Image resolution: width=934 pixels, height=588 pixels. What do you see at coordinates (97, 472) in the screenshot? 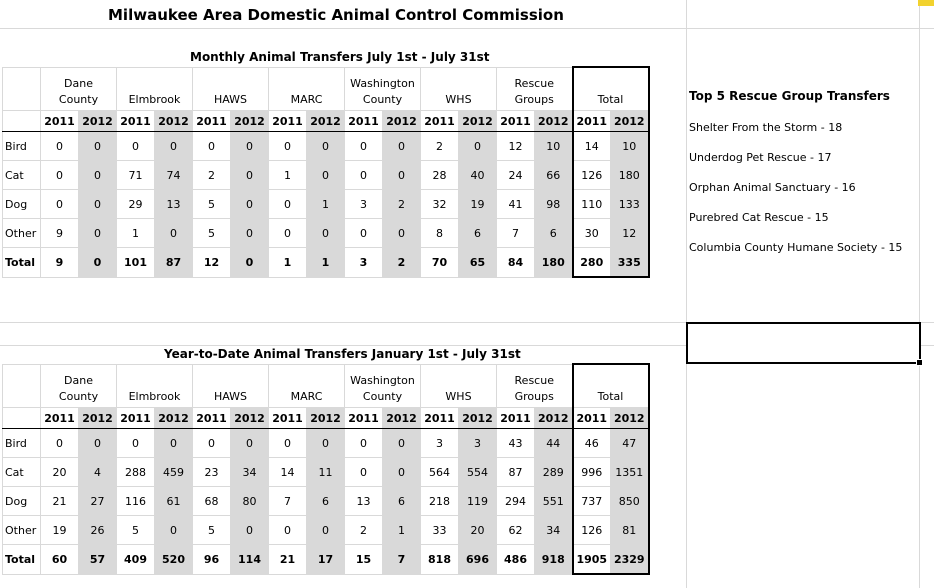
I see `table-cell: 4` at bounding box center [97, 472].